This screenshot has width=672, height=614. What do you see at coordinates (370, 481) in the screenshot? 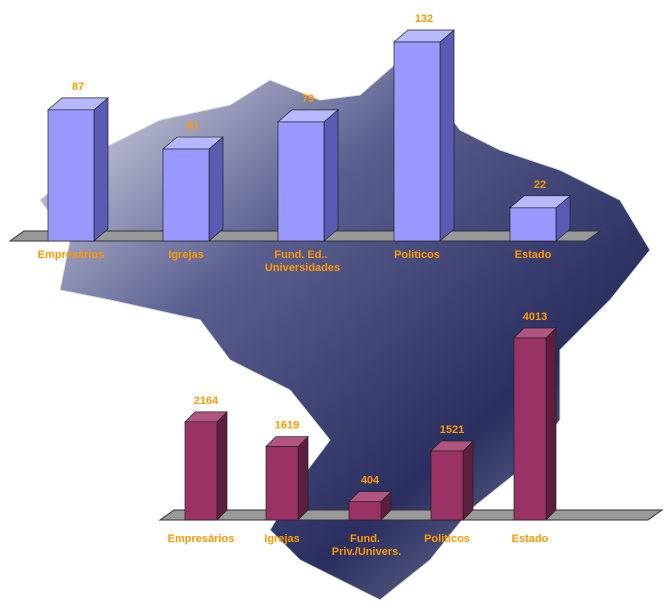
I see `data-label: 404` at bounding box center [370, 481].